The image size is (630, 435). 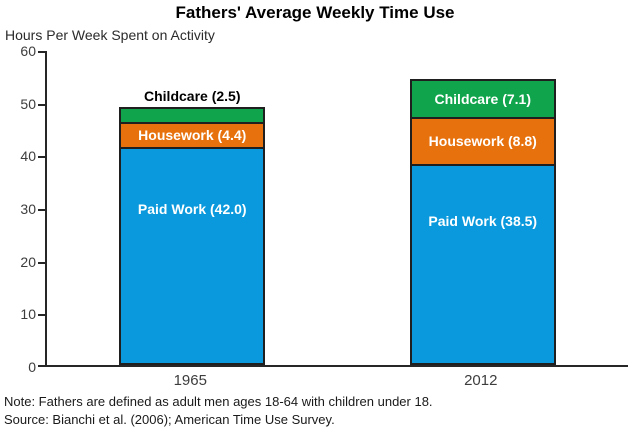 What do you see at coordinates (28, 51) in the screenshot?
I see `y-tick-label-60: 60` at bounding box center [28, 51].